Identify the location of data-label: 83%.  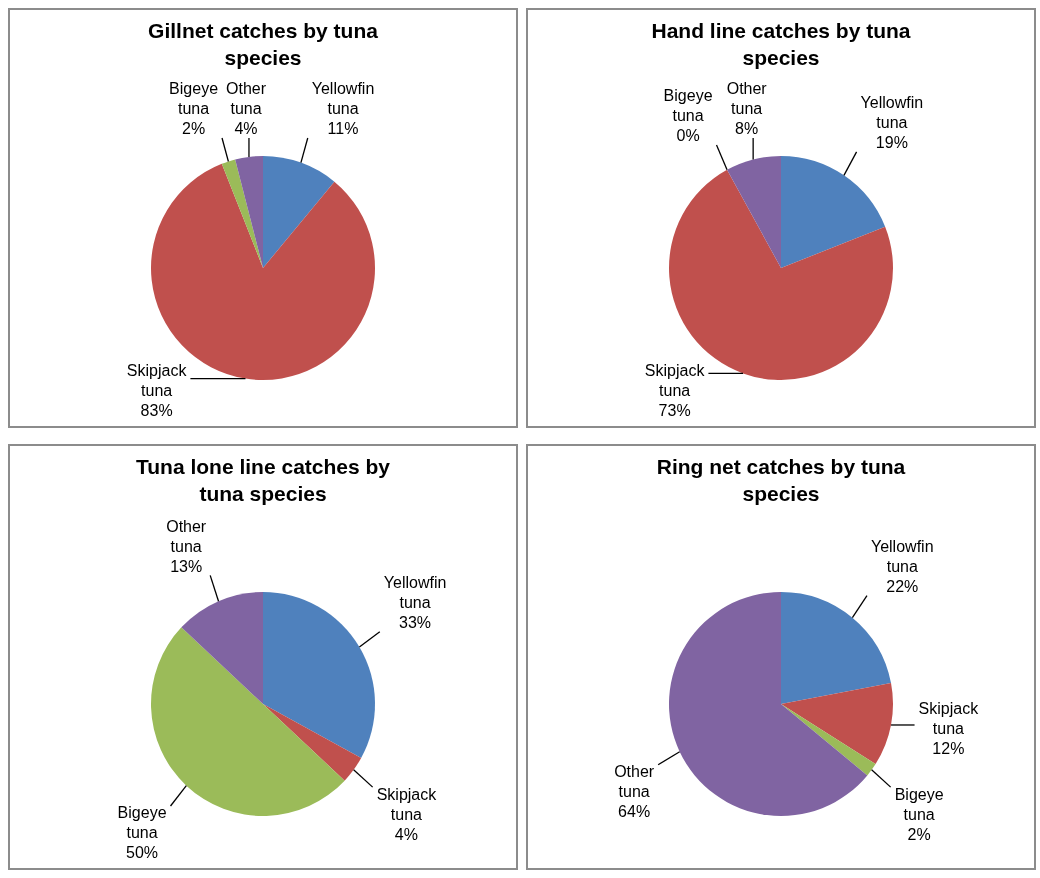
(156, 411).